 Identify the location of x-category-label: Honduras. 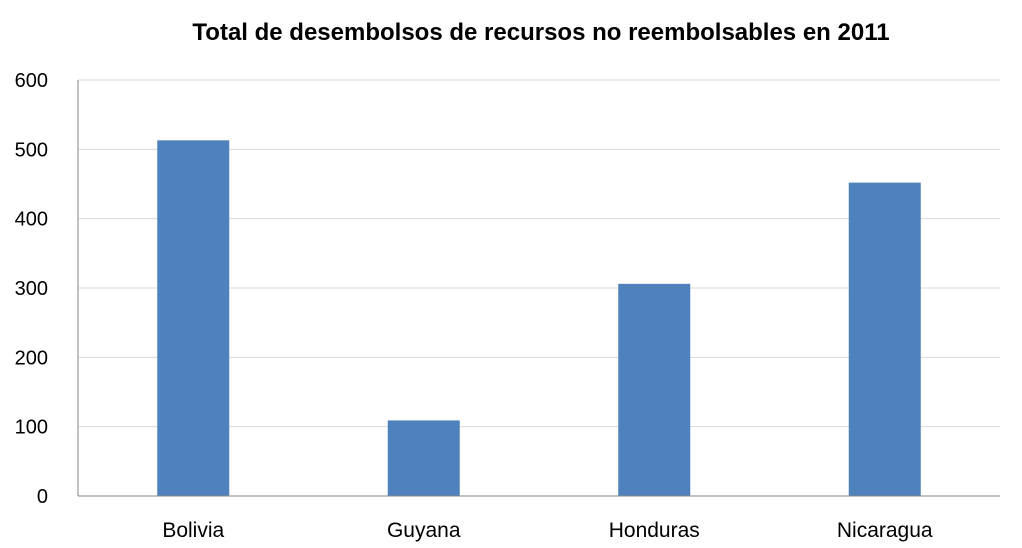
(654, 530).